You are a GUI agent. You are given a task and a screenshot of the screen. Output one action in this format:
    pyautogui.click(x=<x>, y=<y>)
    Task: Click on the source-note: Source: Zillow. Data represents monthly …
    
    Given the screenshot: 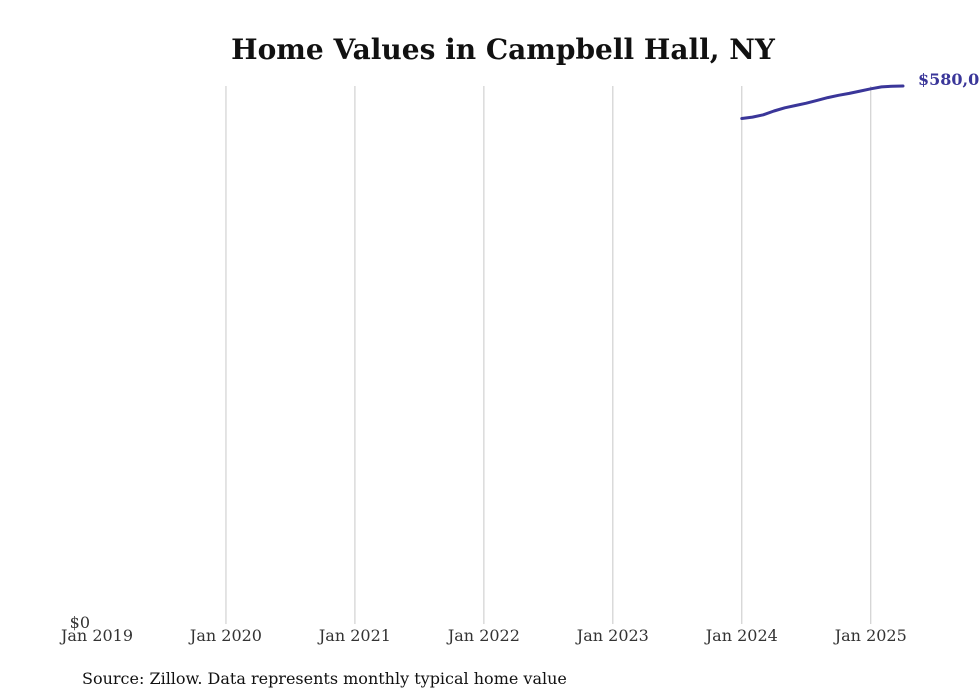 What is the action you would take?
    pyautogui.click(x=324, y=678)
    